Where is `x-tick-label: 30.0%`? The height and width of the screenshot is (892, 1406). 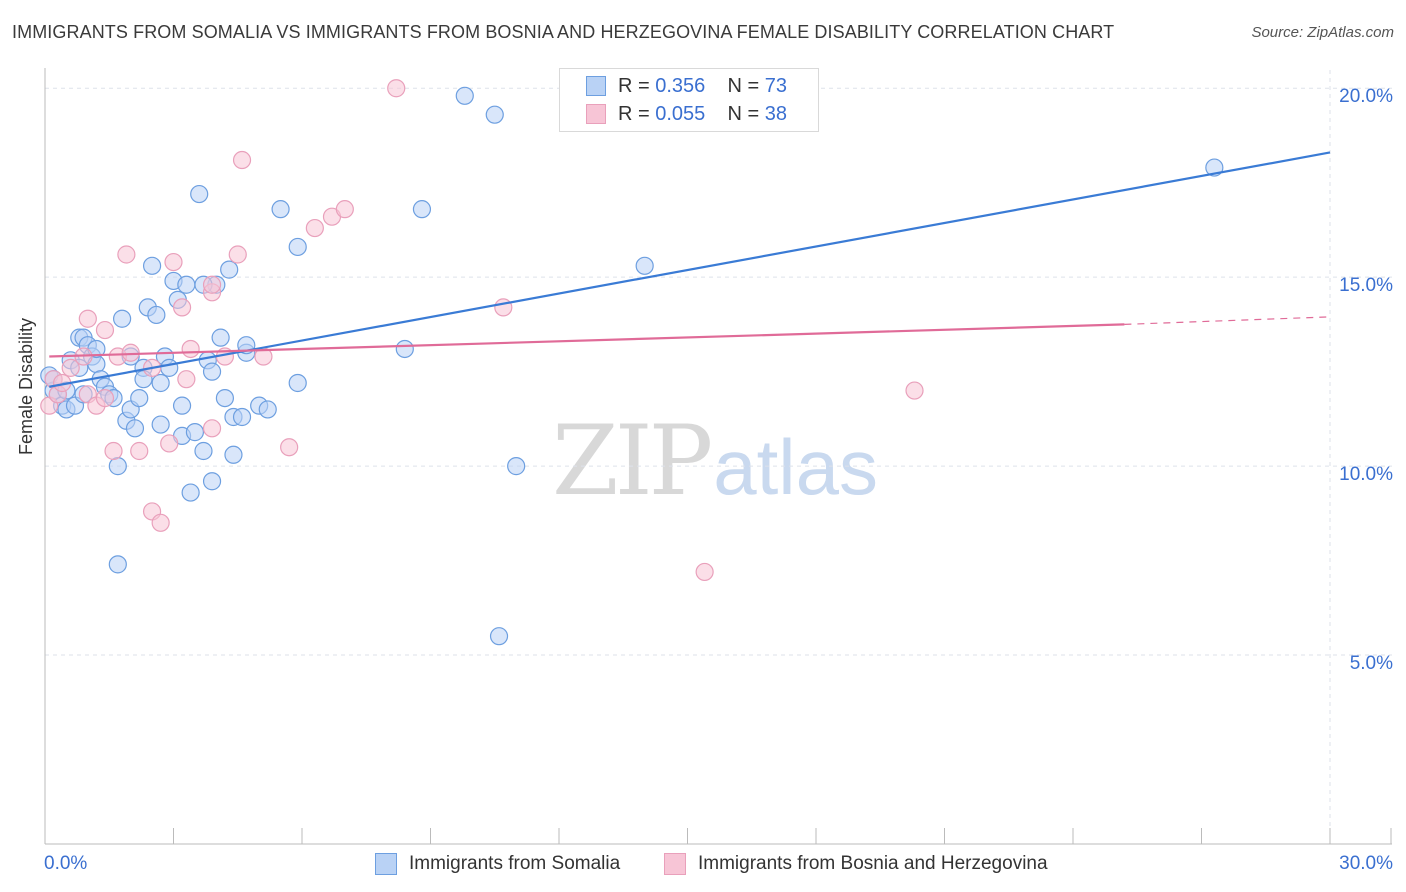
x-tick-label: 30.0% is located at coordinates (1366, 863).